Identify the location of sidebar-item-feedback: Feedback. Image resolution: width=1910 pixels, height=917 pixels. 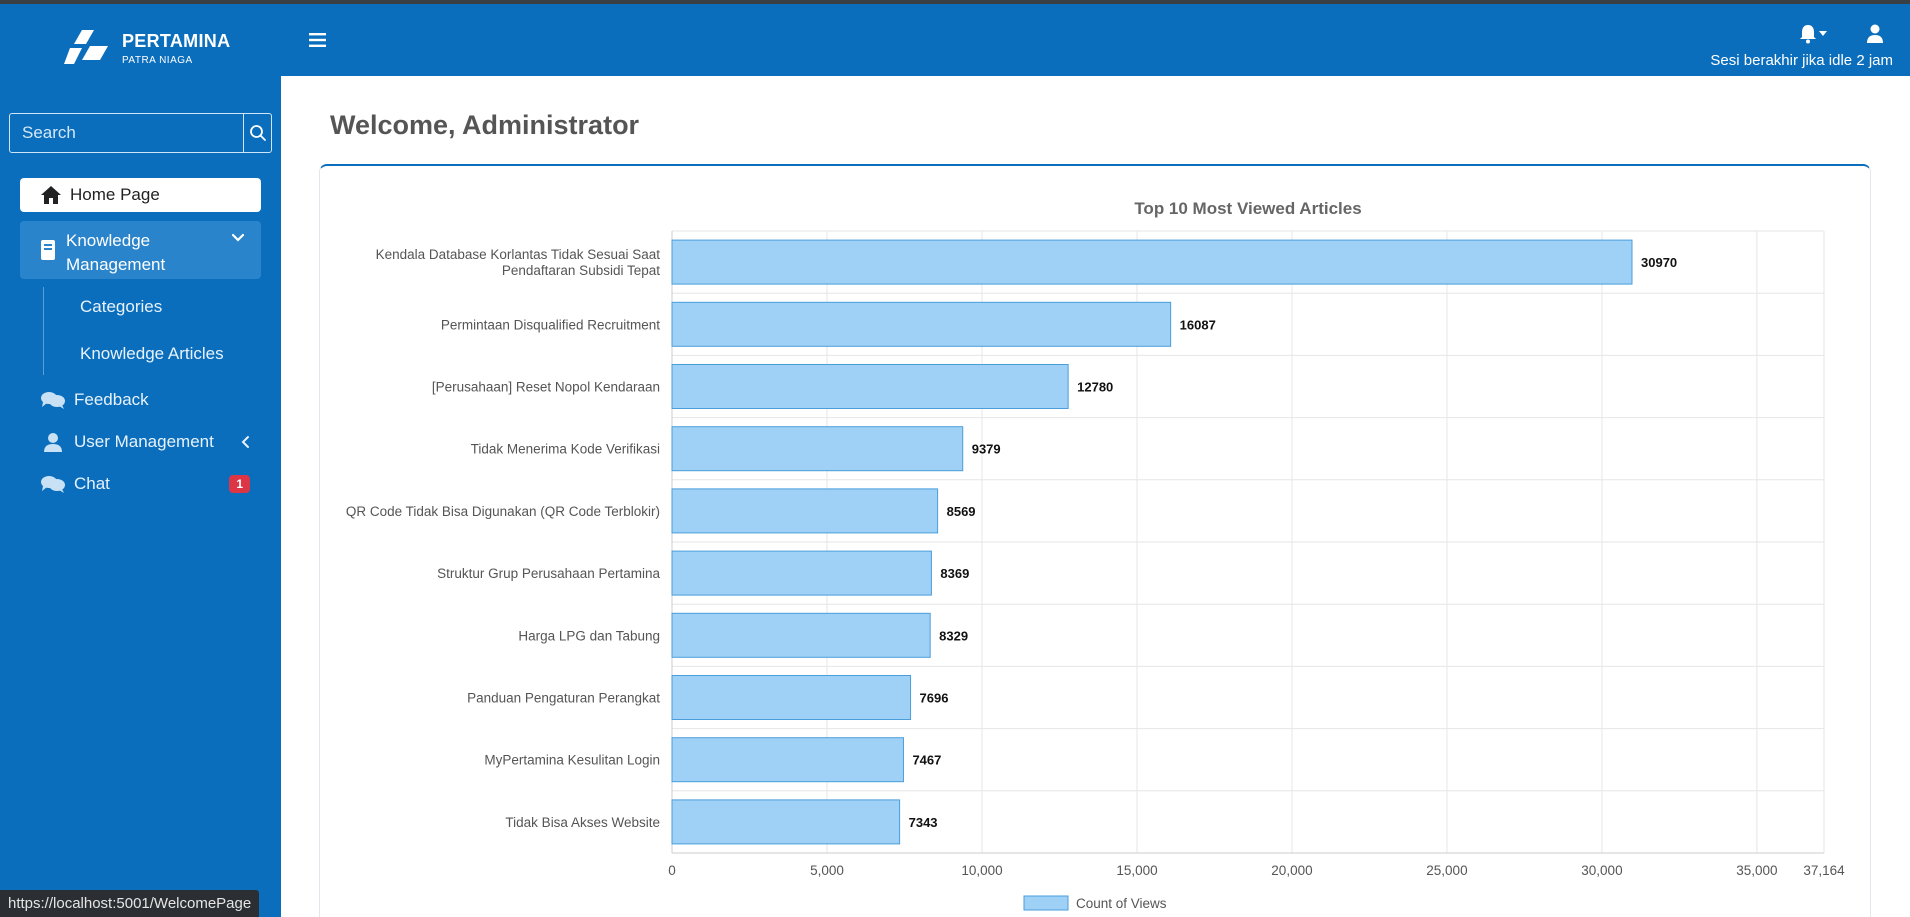
(145, 400).